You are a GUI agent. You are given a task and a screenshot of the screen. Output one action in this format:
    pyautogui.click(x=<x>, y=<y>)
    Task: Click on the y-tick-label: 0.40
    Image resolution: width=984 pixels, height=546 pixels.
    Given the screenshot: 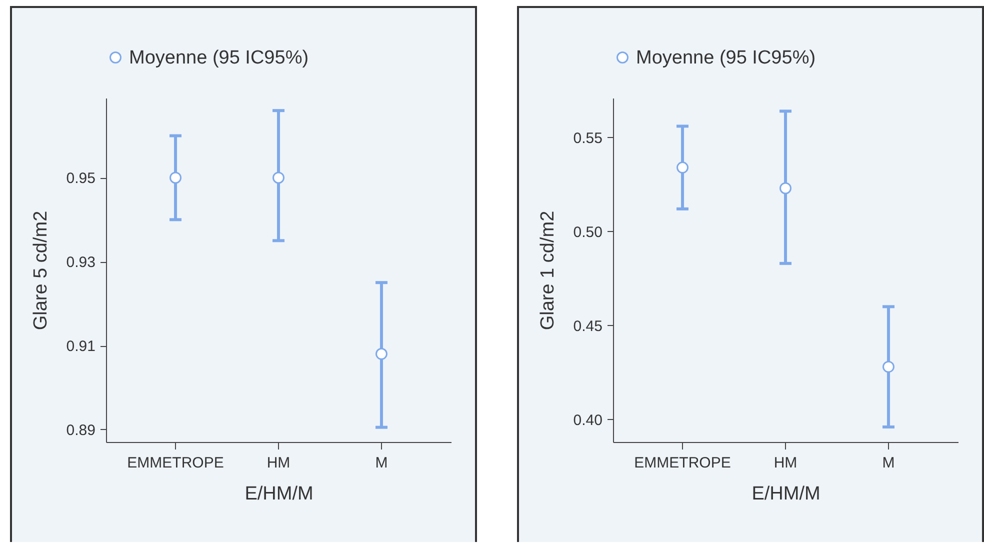 What is the action you would take?
    pyautogui.click(x=587, y=420)
    